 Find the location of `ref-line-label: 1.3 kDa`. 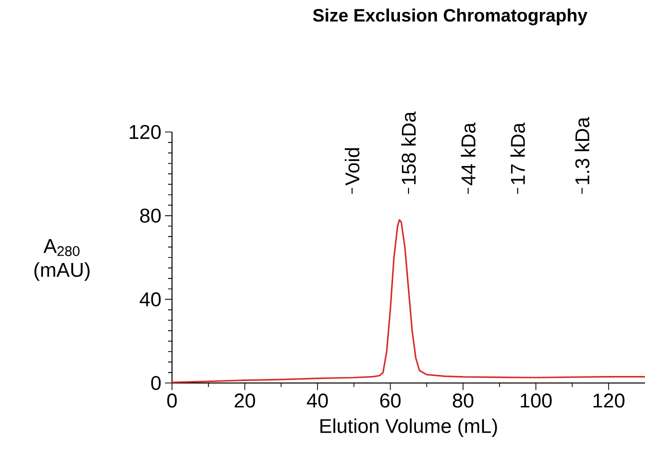

ref-line-label: 1.3 kDa is located at coordinates (582, 150).